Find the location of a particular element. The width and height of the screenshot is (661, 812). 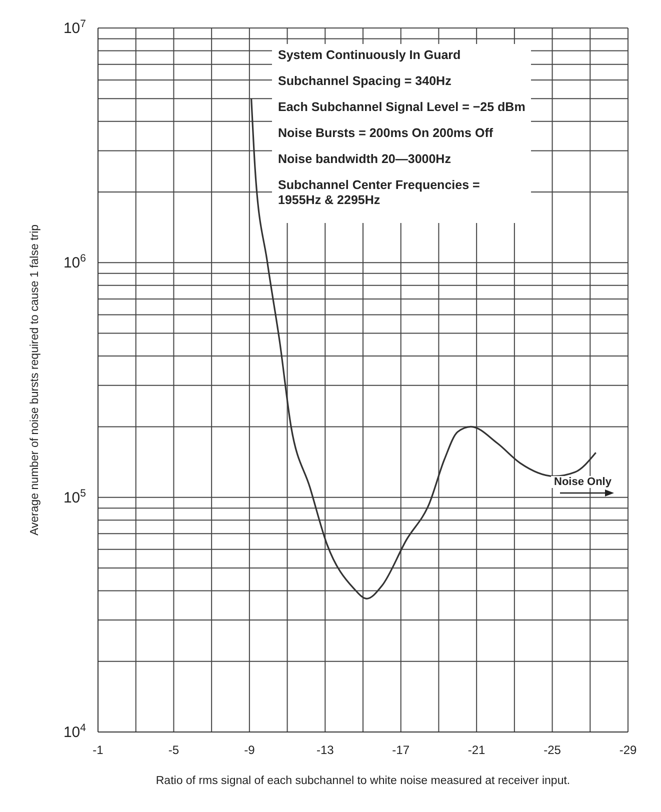

x-axis-title: Ratio of rms signal of each subchannel to white noise measured at receiver input. is located at coordinates (363, 781).